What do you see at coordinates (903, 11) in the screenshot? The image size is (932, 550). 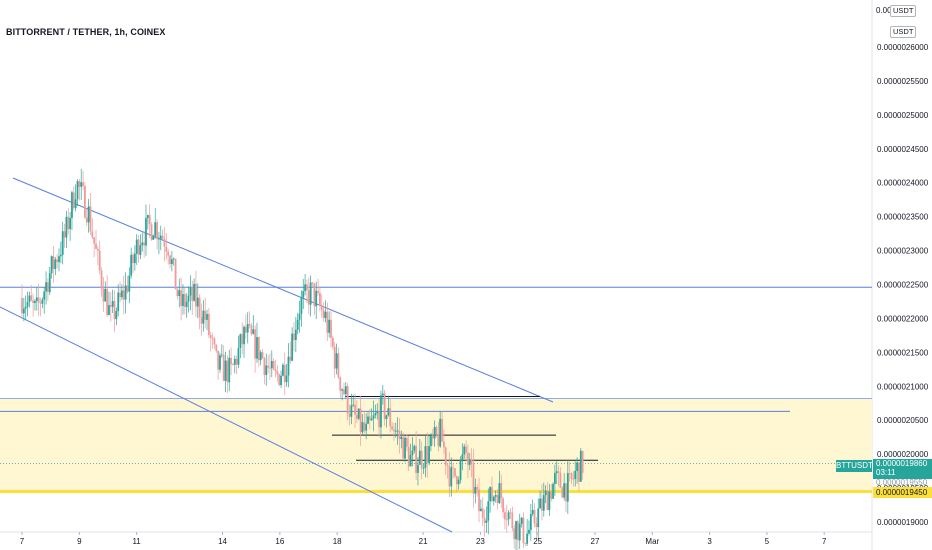 I see `currency-badge-top: USDT` at bounding box center [903, 11].